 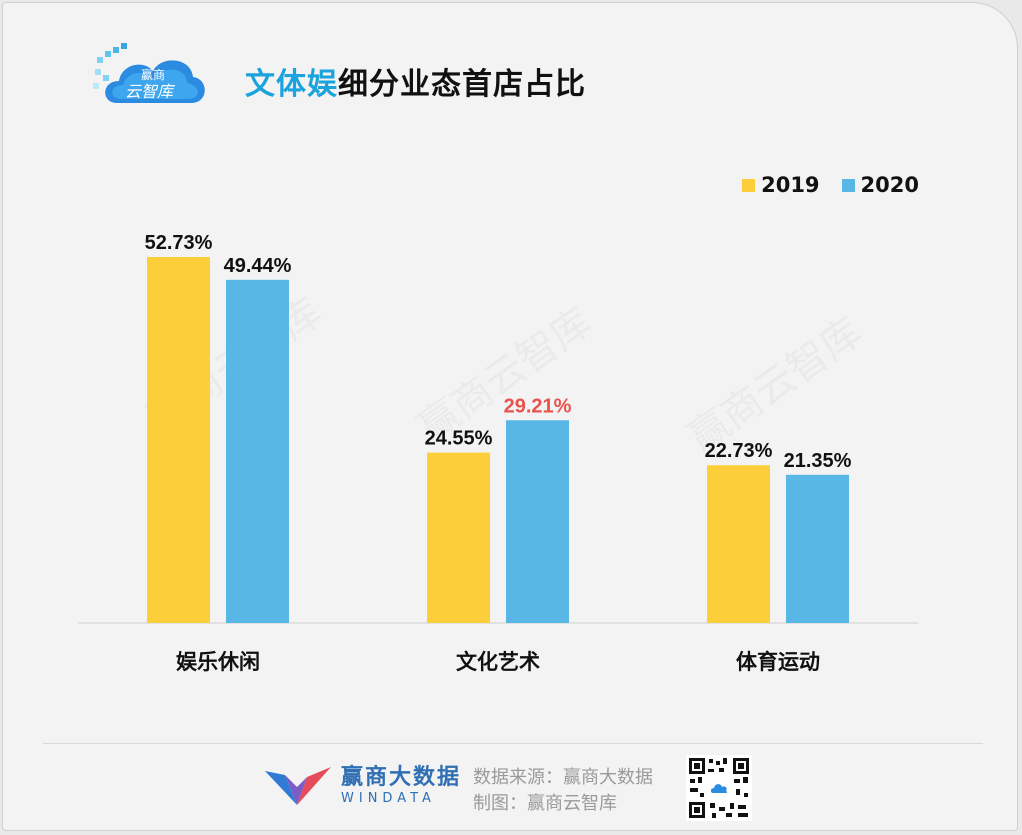 I want to click on legend-swatch-2020, so click(x=848, y=185).